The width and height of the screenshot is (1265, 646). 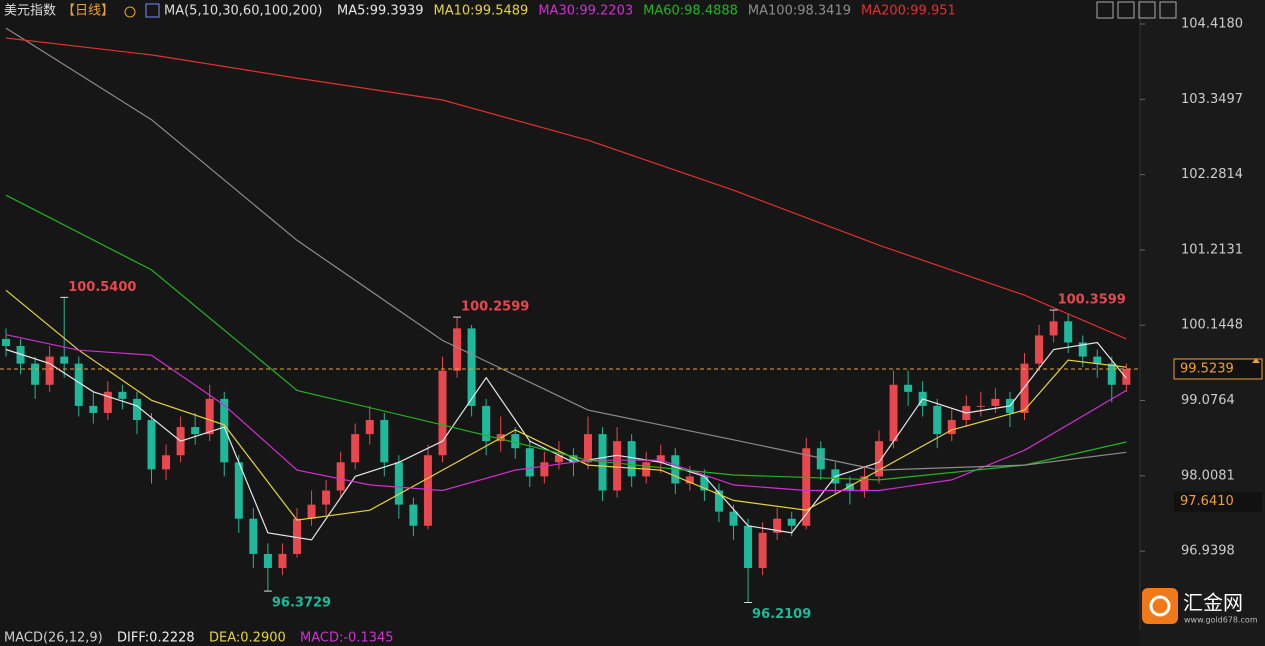 I want to click on logo, so click(x=1160, y=606).